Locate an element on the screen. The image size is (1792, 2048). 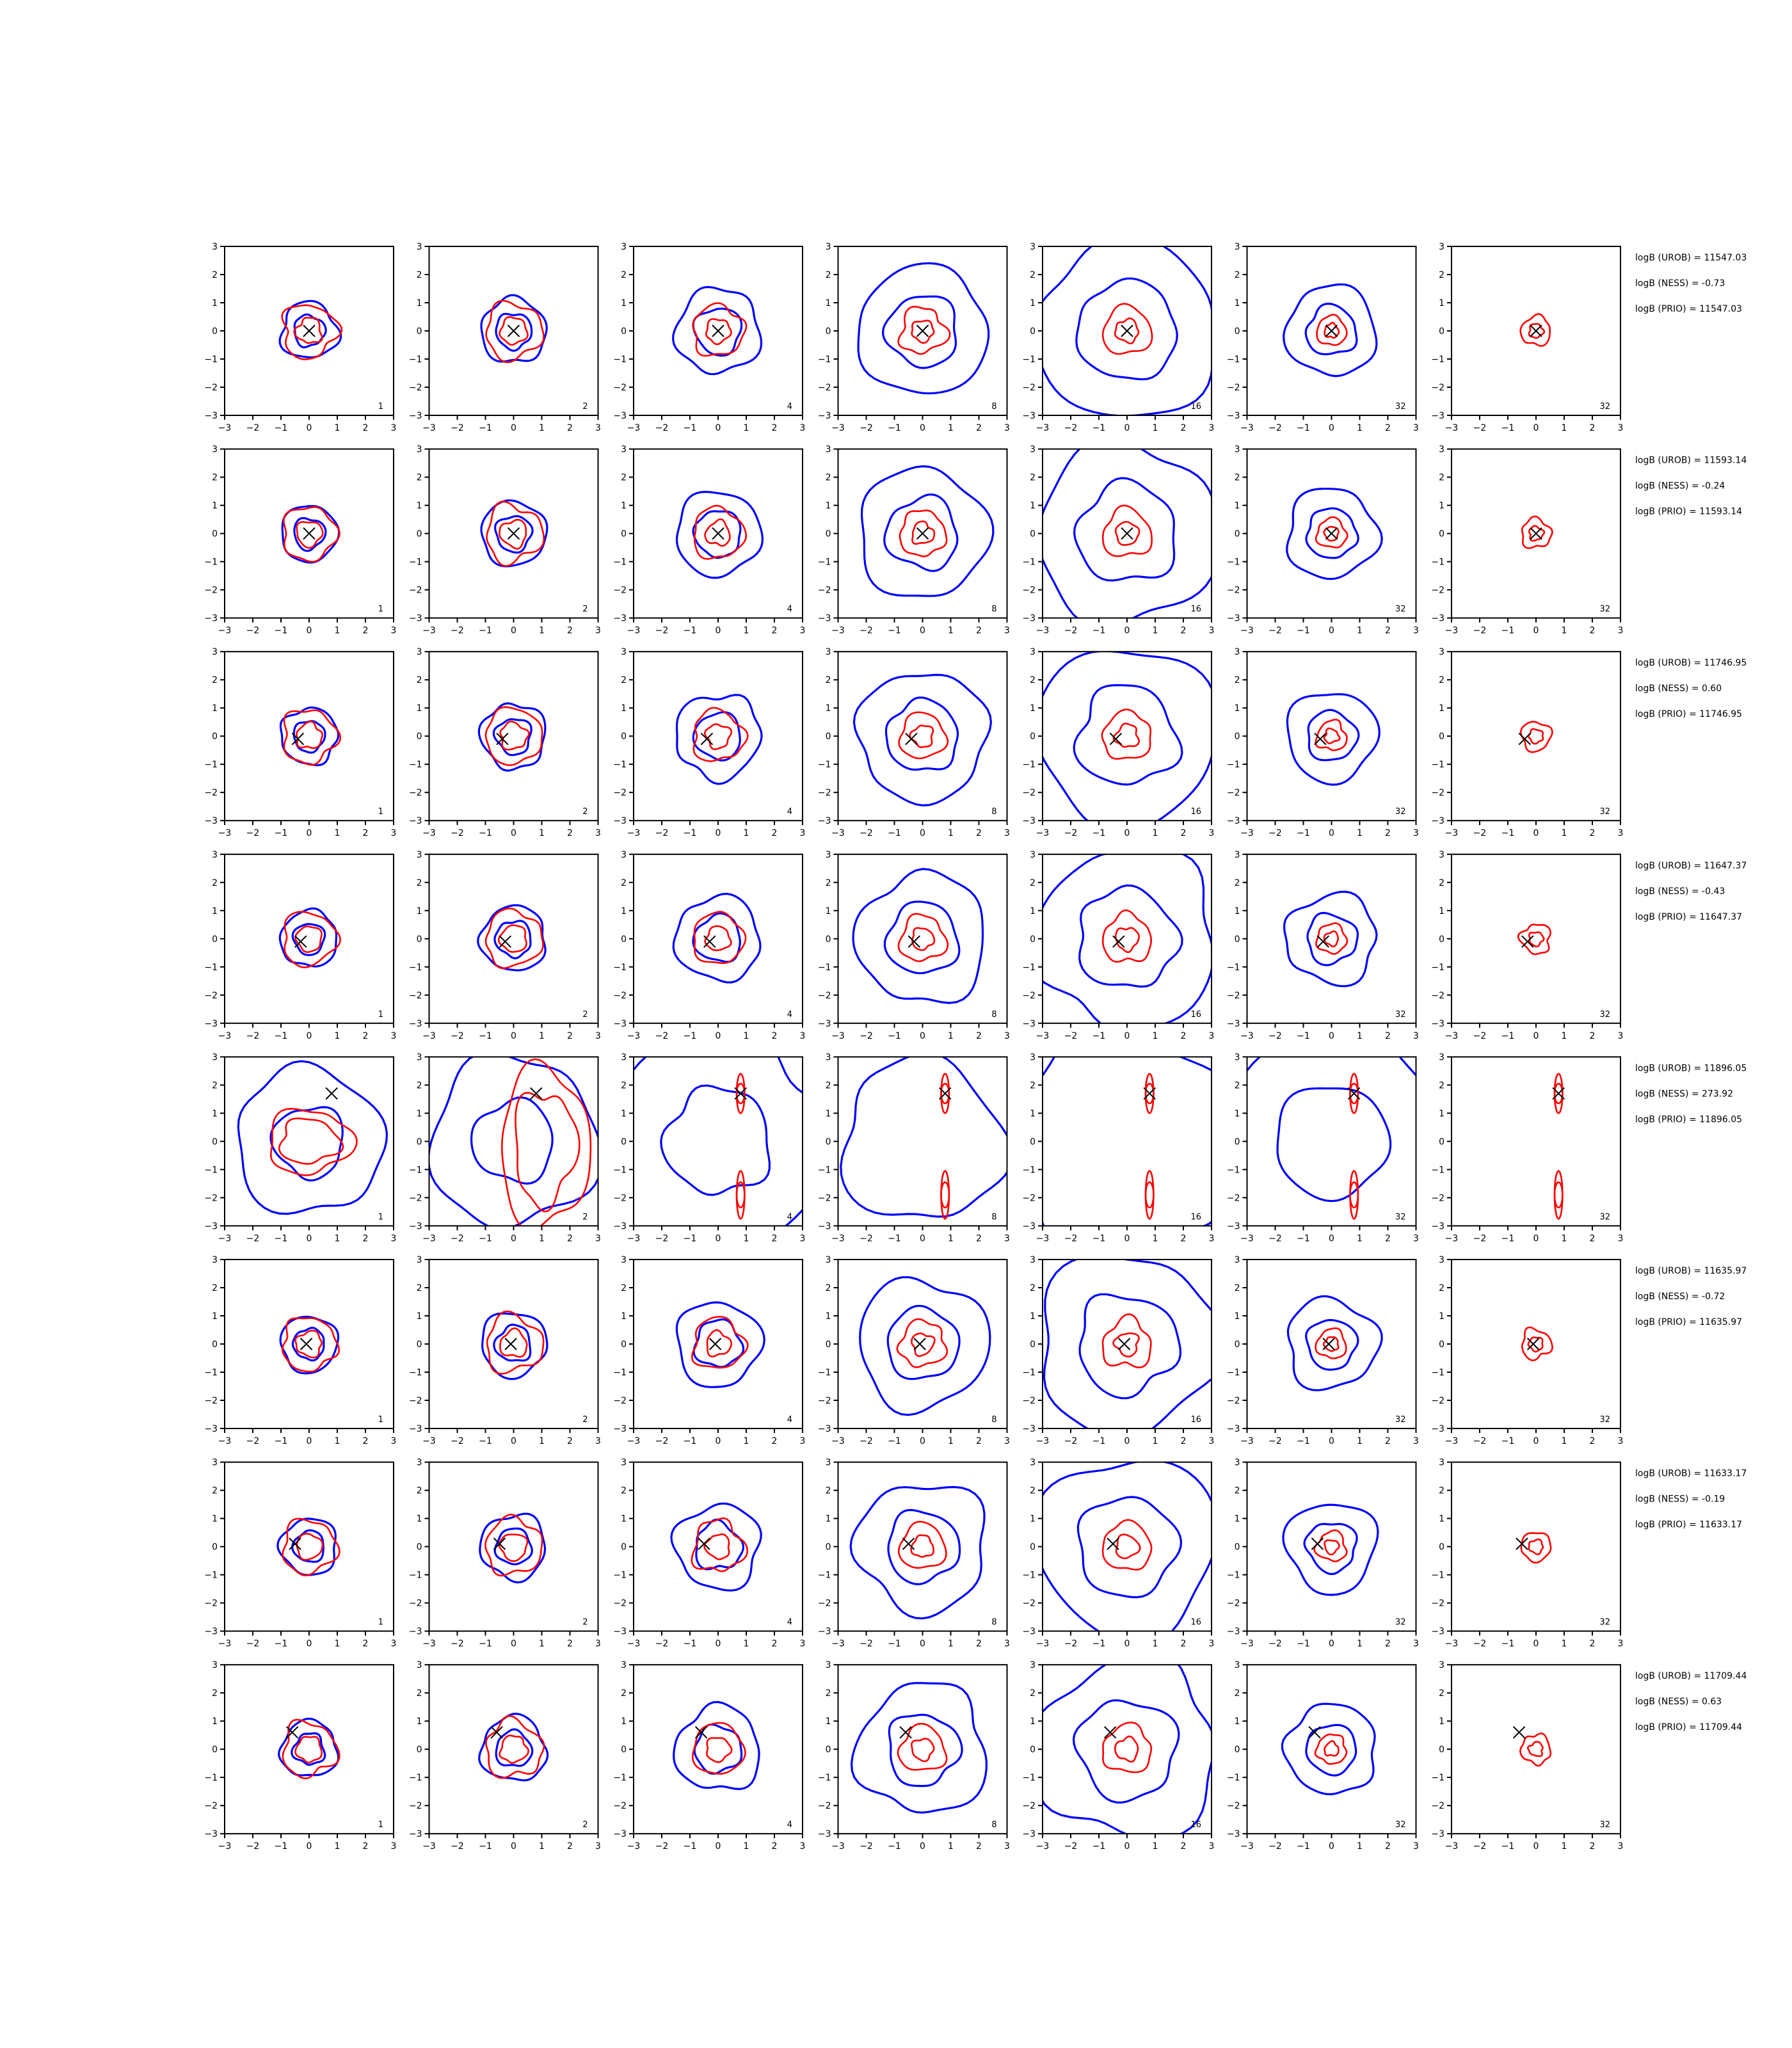
panel-r2-c5: −3−3 −2 −2 −1 −1 0 0 1 1 2 2 3 3 16 is located at coordinates (1118, 540).